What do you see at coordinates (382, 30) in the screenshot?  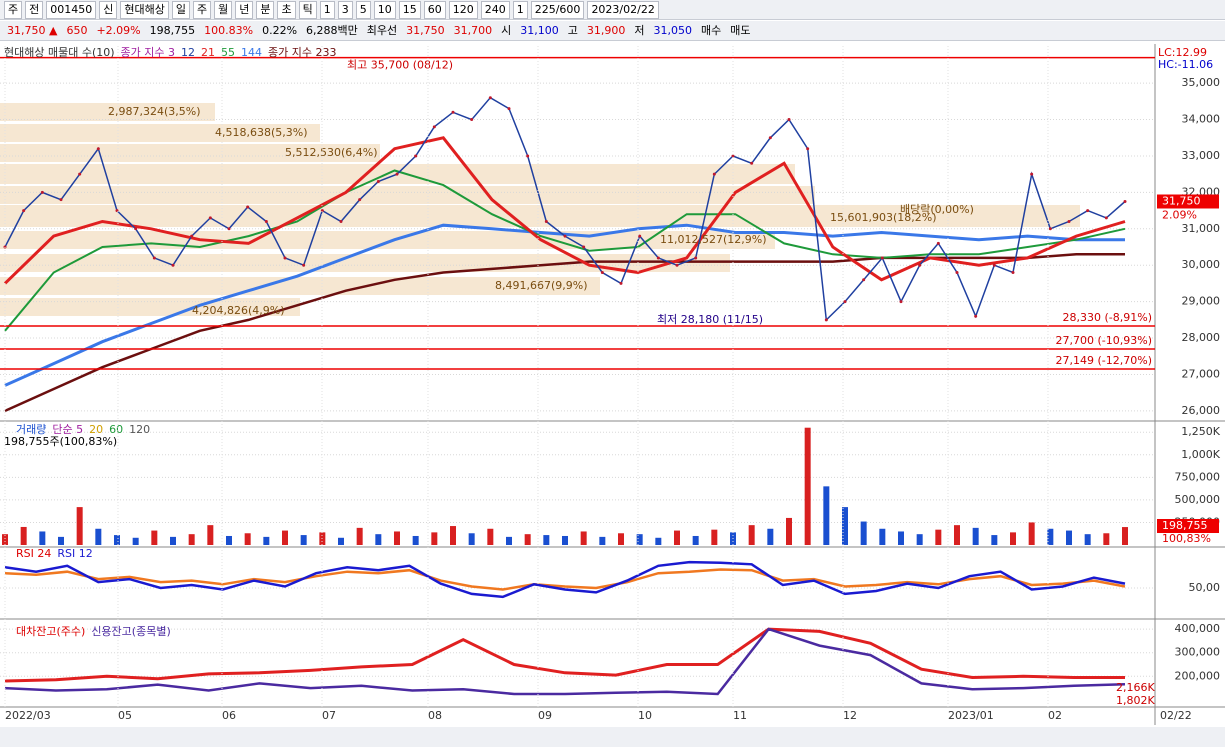 I see `info-item: 최우선` at bounding box center [382, 30].